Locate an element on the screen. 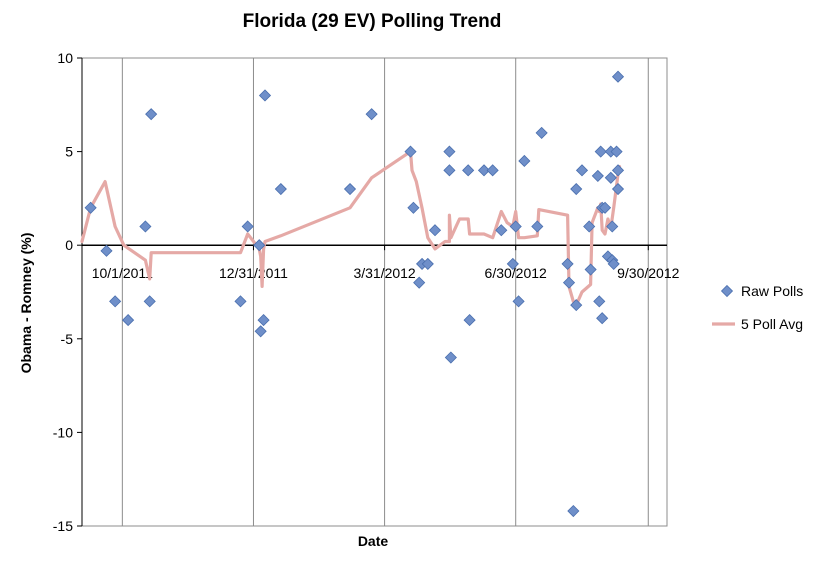 Image resolution: width=836 pixels, height=567 pixels. x-tick-label: 3/31/2012 is located at coordinates (384, 273).